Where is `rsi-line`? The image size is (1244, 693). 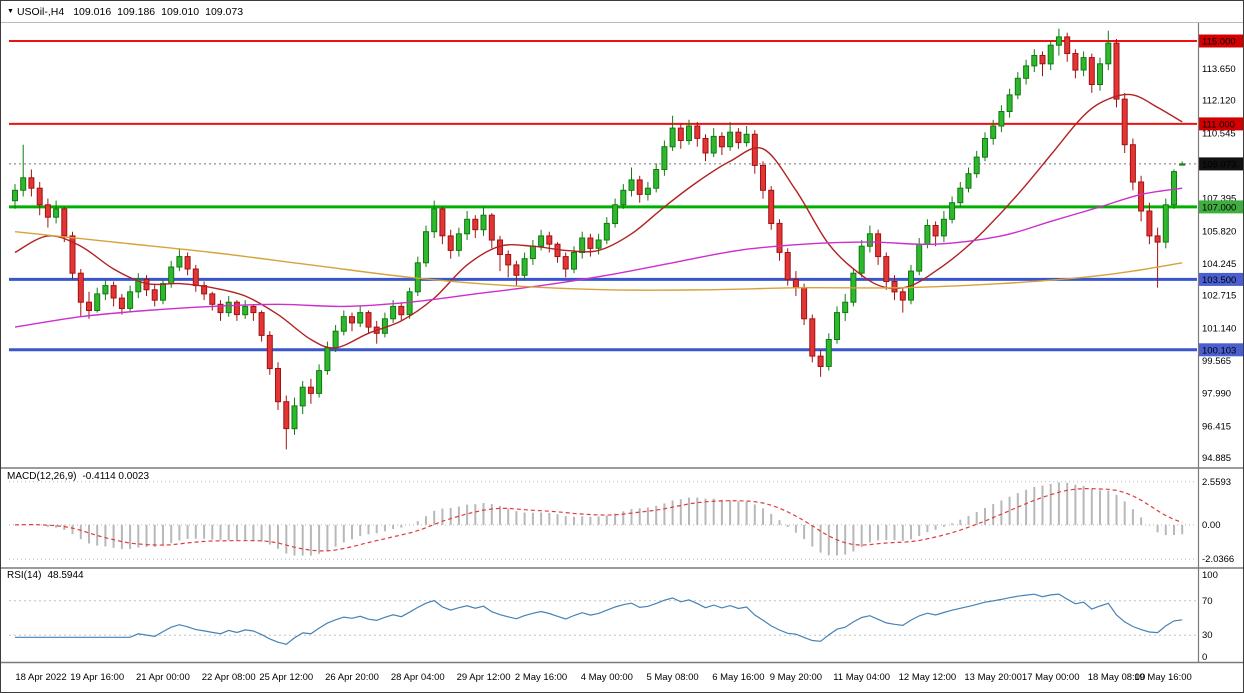 rsi-line is located at coordinates (599, 619).